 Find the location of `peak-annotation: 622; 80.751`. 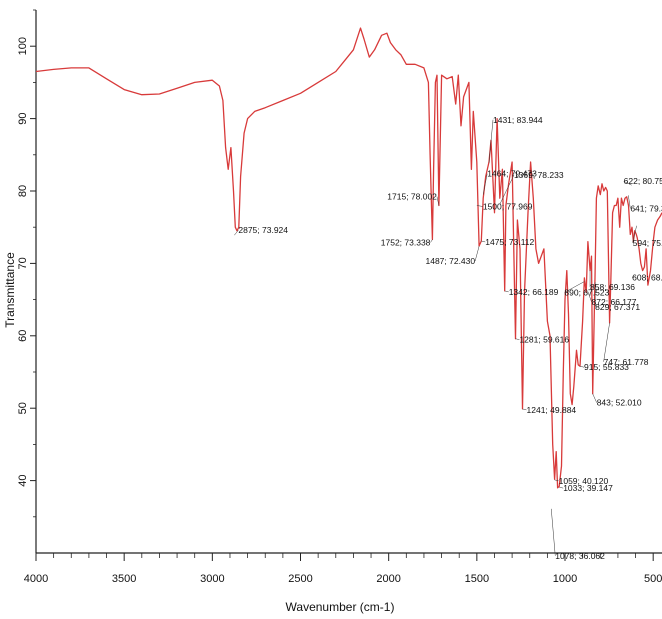

peak-annotation: 622; 80.751 is located at coordinates (643, 181).